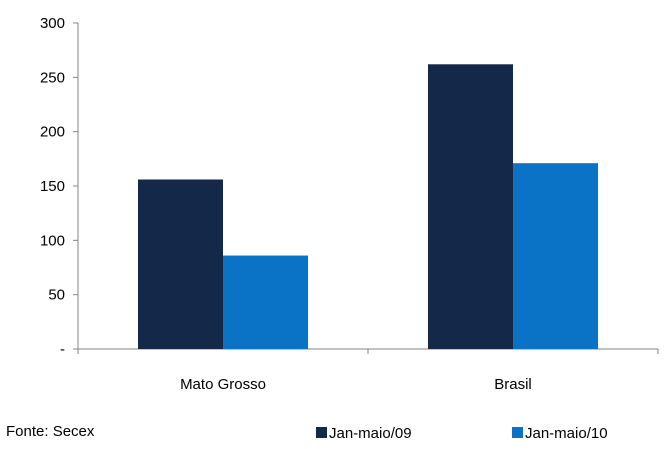 Image resolution: width=664 pixels, height=449 pixels. I want to click on chart-legend: Jan-maio/09 Jan-maio/10, so click(462, 433).